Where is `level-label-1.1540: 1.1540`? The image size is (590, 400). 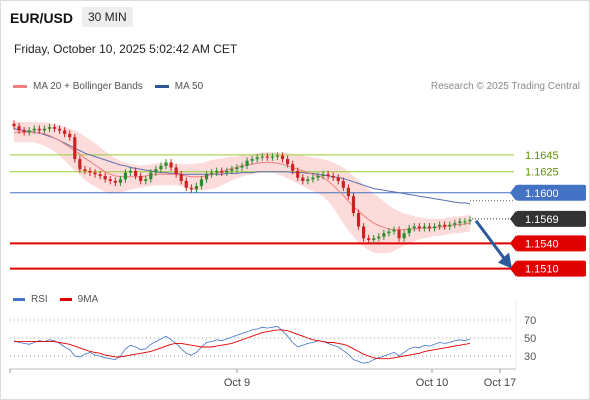
level-label-1.1540: 1.1540 is located at coordinates (542, 244).